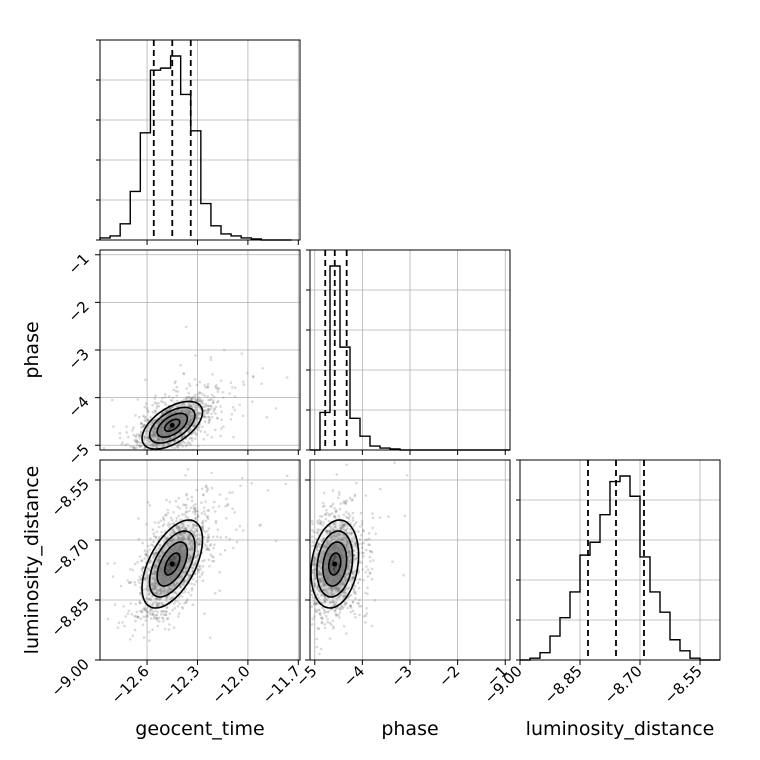 This screenshot has height=760, width=760. Describe the element at coordinates (683, 684) in the screenshot. I see `x-tick-label: −8.55` at that location.